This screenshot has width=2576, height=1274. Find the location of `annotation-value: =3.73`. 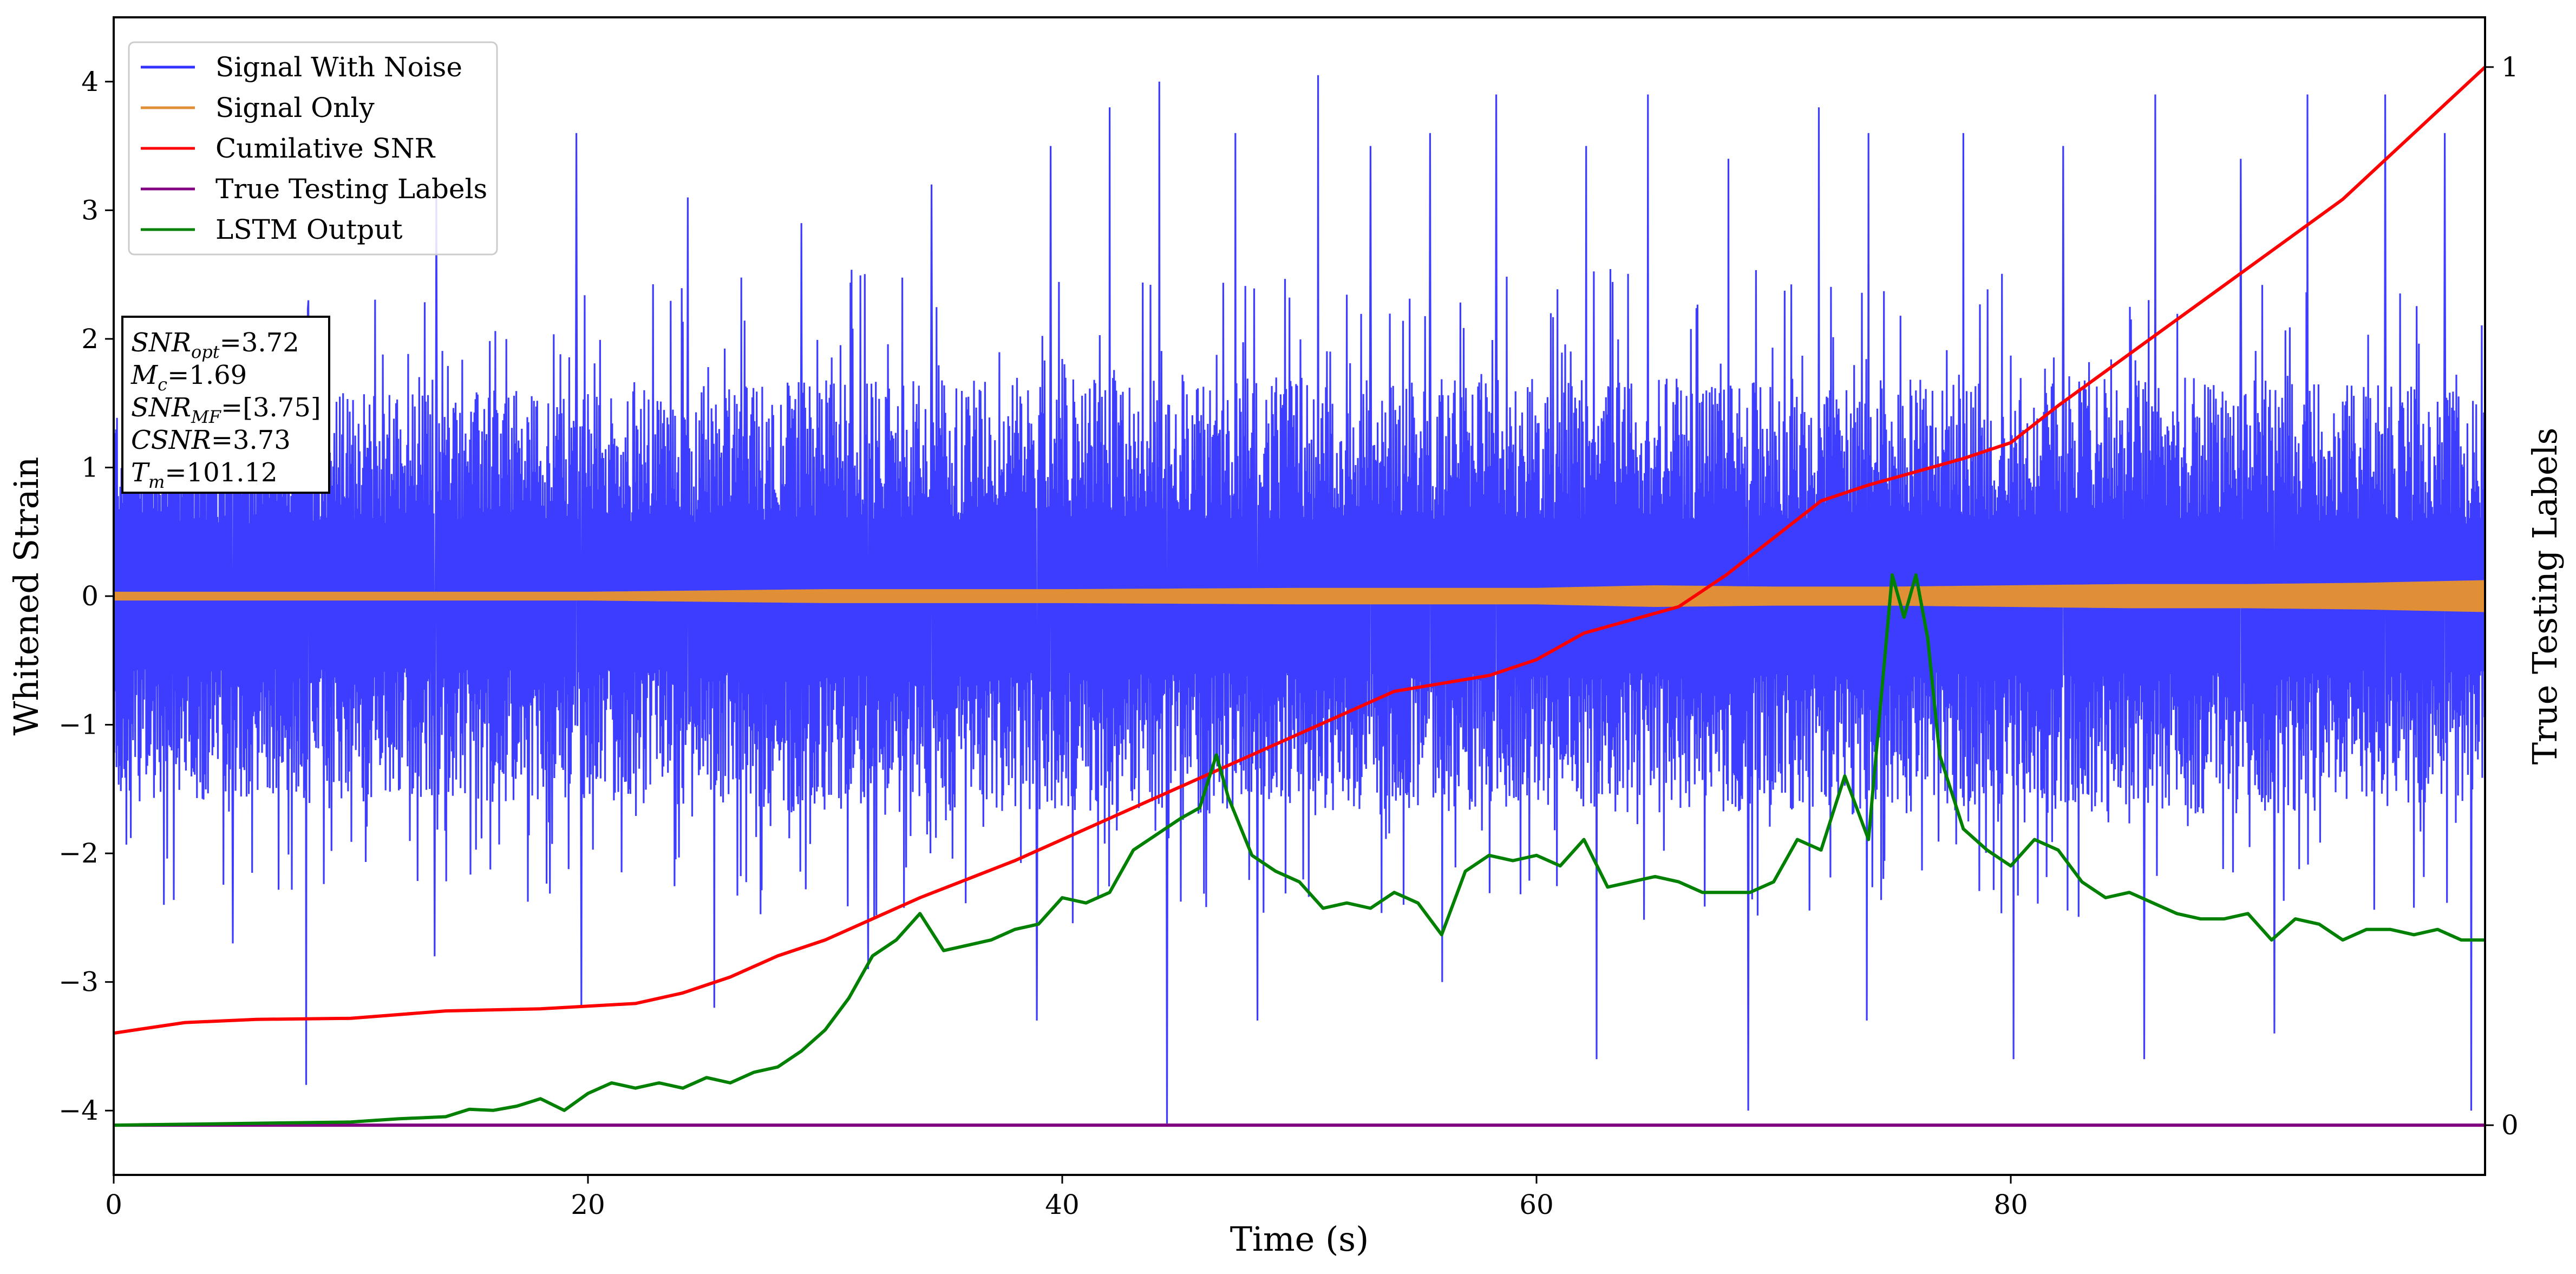

annotation-value: =3.73 is located at coordinates (251, 440).